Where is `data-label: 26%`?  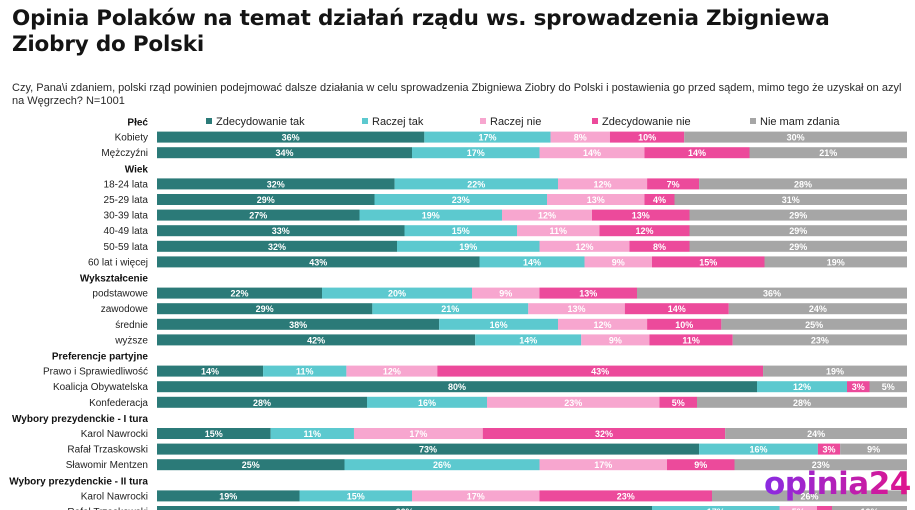
data-label: 26% is located at coordinates (809, 496).